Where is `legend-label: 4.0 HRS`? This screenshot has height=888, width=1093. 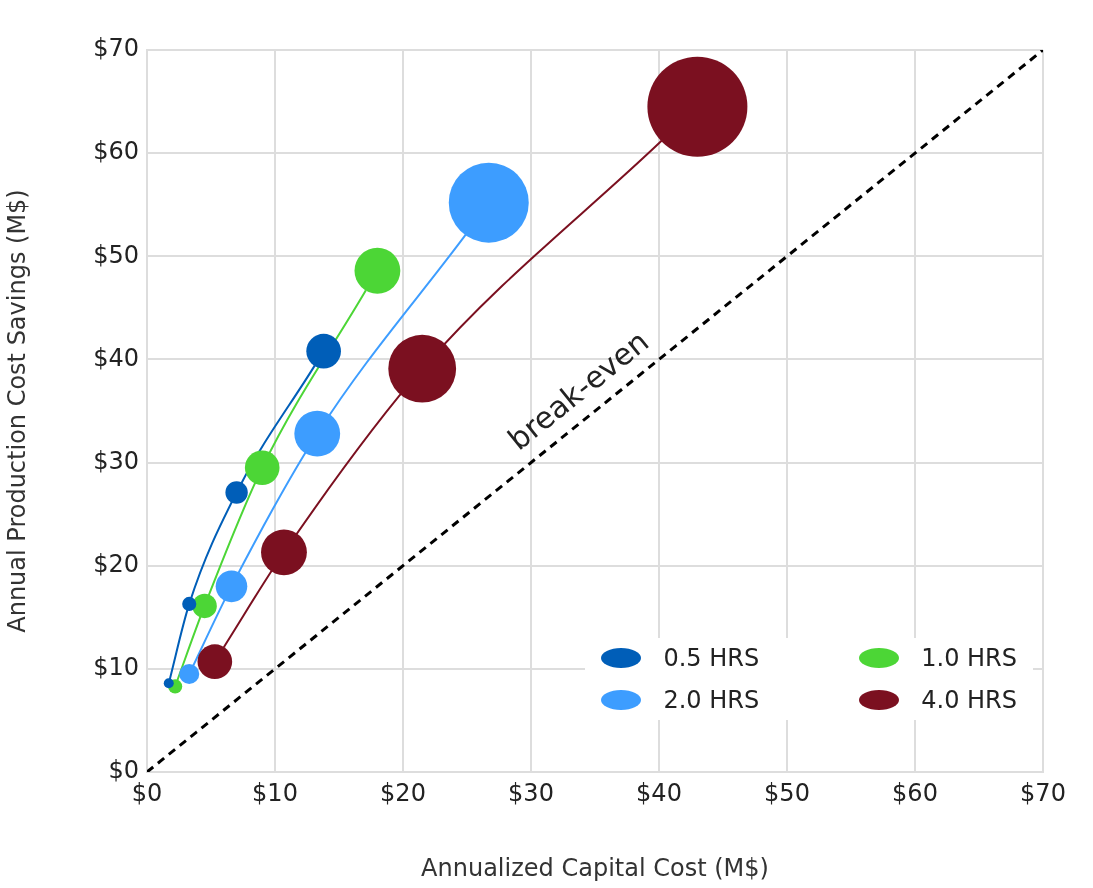
legend-label: 4.0 HRS is located at coordinates (969, 700).